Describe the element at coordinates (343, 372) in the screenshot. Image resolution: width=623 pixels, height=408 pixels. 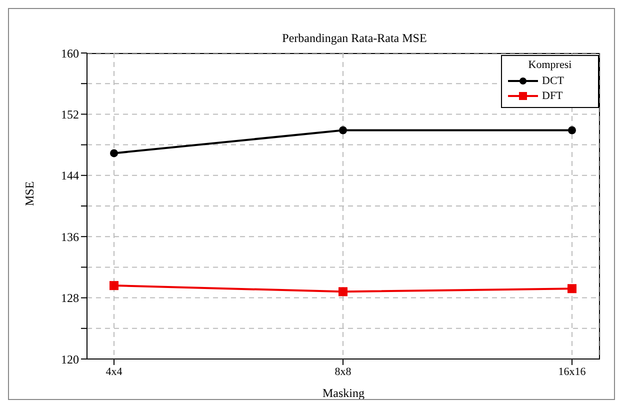
I see `x-tick-label: 8x8` at that location.